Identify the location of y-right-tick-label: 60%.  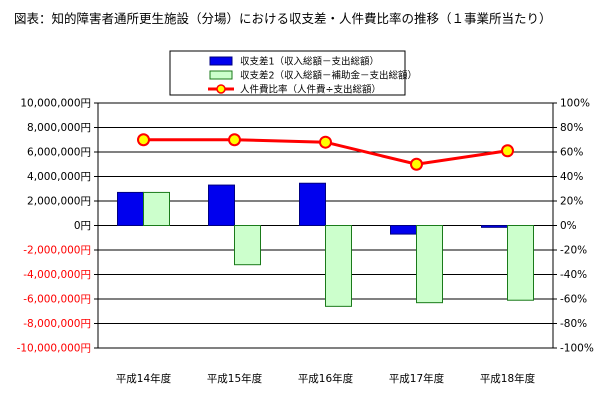
(571, 153).